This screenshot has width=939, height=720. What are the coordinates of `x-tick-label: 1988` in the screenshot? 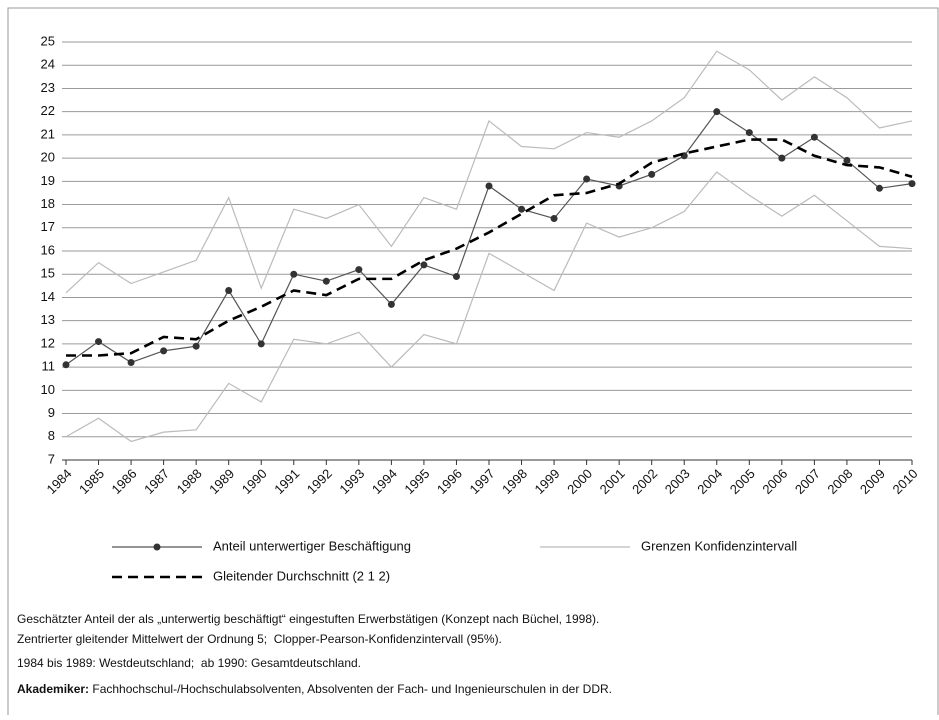 It's located at (189, 481).